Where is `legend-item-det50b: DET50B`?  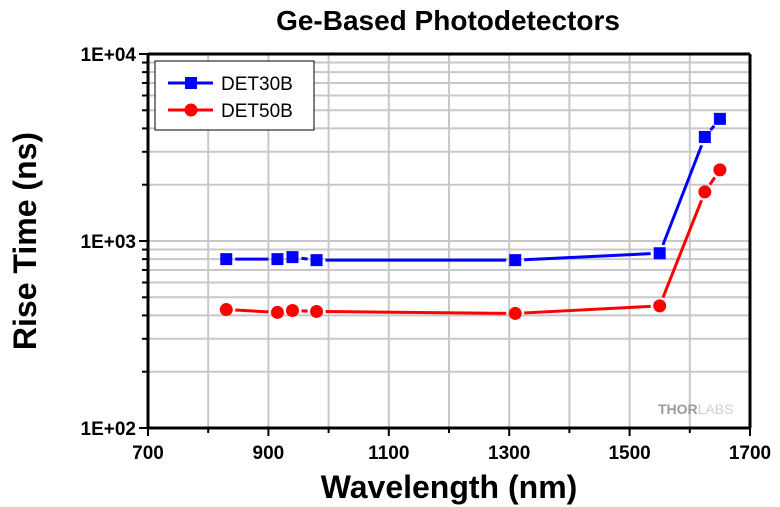
legend-item-det50b: DET50B is located at coordinates (230, 111).